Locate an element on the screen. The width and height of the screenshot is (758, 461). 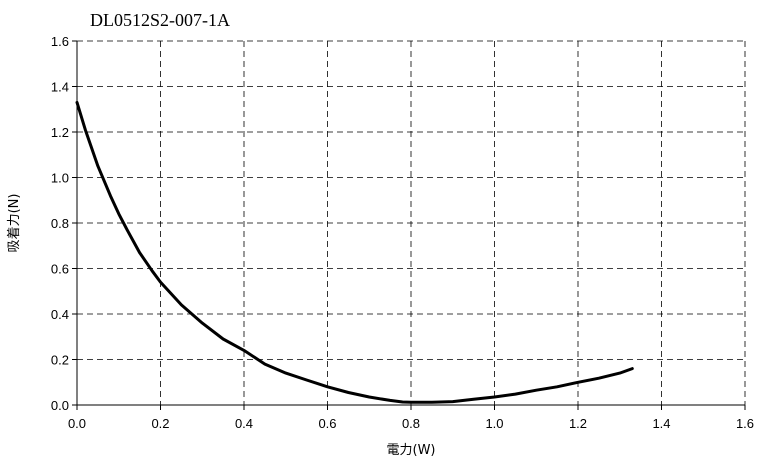
y-tick-label: 1.2 is located at coordinates (60, 132).